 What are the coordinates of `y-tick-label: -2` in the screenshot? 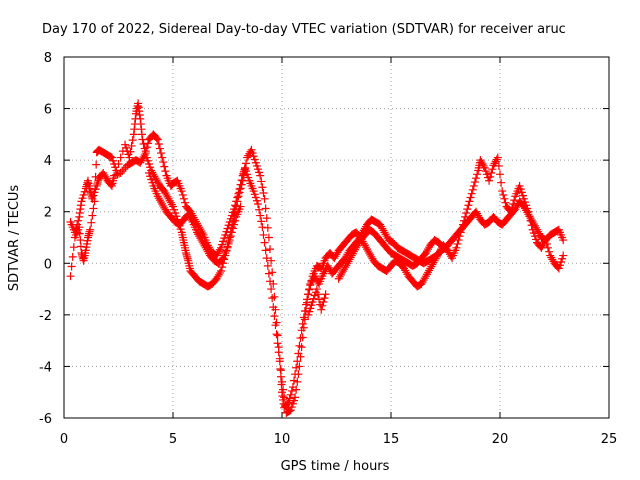 It's located at (45, 316).